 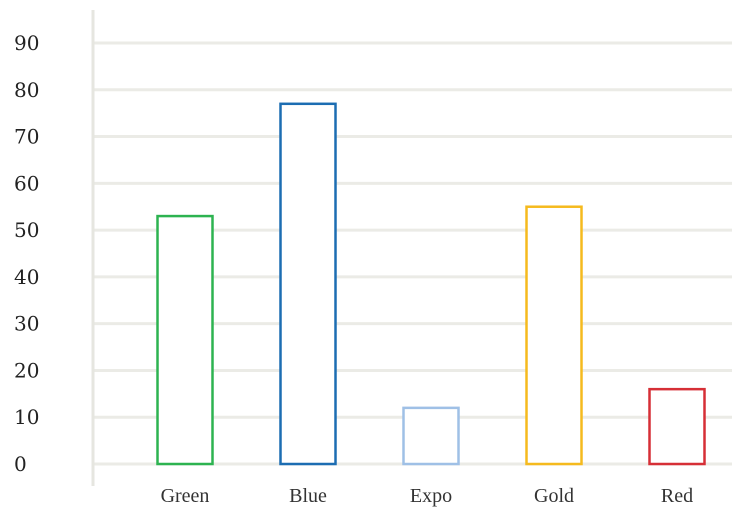 What do you see at coordinates (431, 436) in the screenshot?
I see `bar-expo` at bounding box center [431, 436].